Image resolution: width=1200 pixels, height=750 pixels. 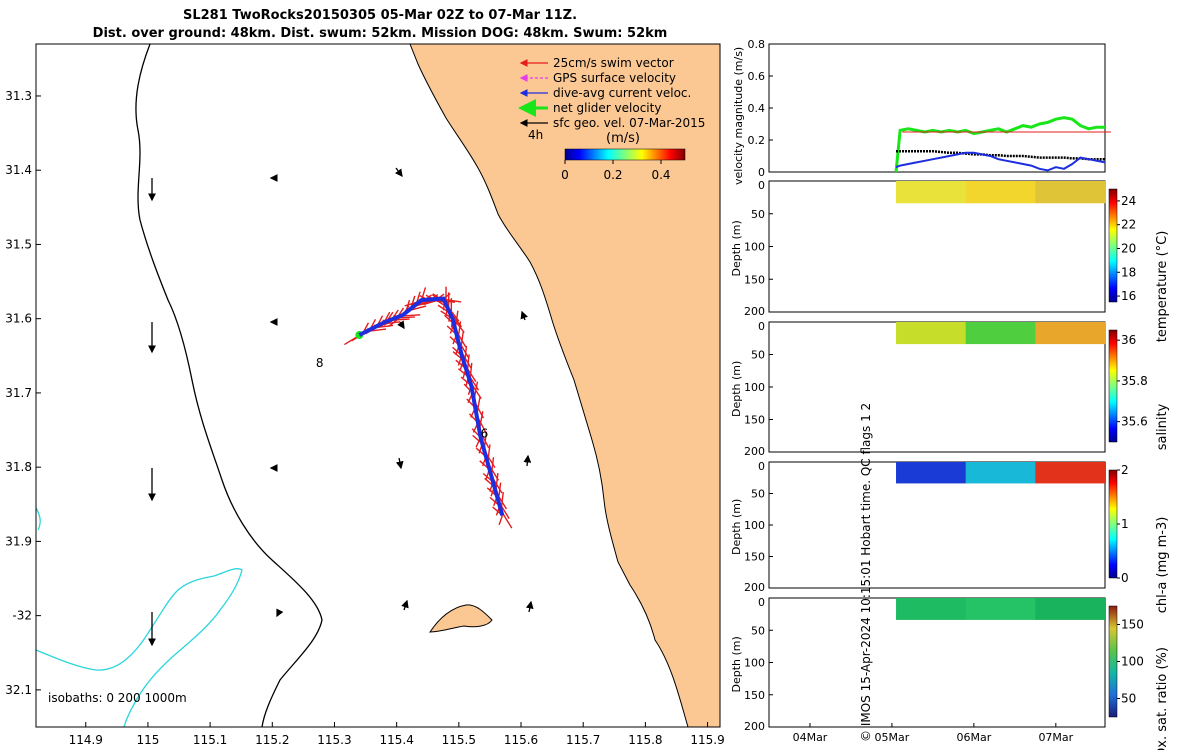 I want to click on velocity-ytick-label: 0.8, so click(x=757, y=44).